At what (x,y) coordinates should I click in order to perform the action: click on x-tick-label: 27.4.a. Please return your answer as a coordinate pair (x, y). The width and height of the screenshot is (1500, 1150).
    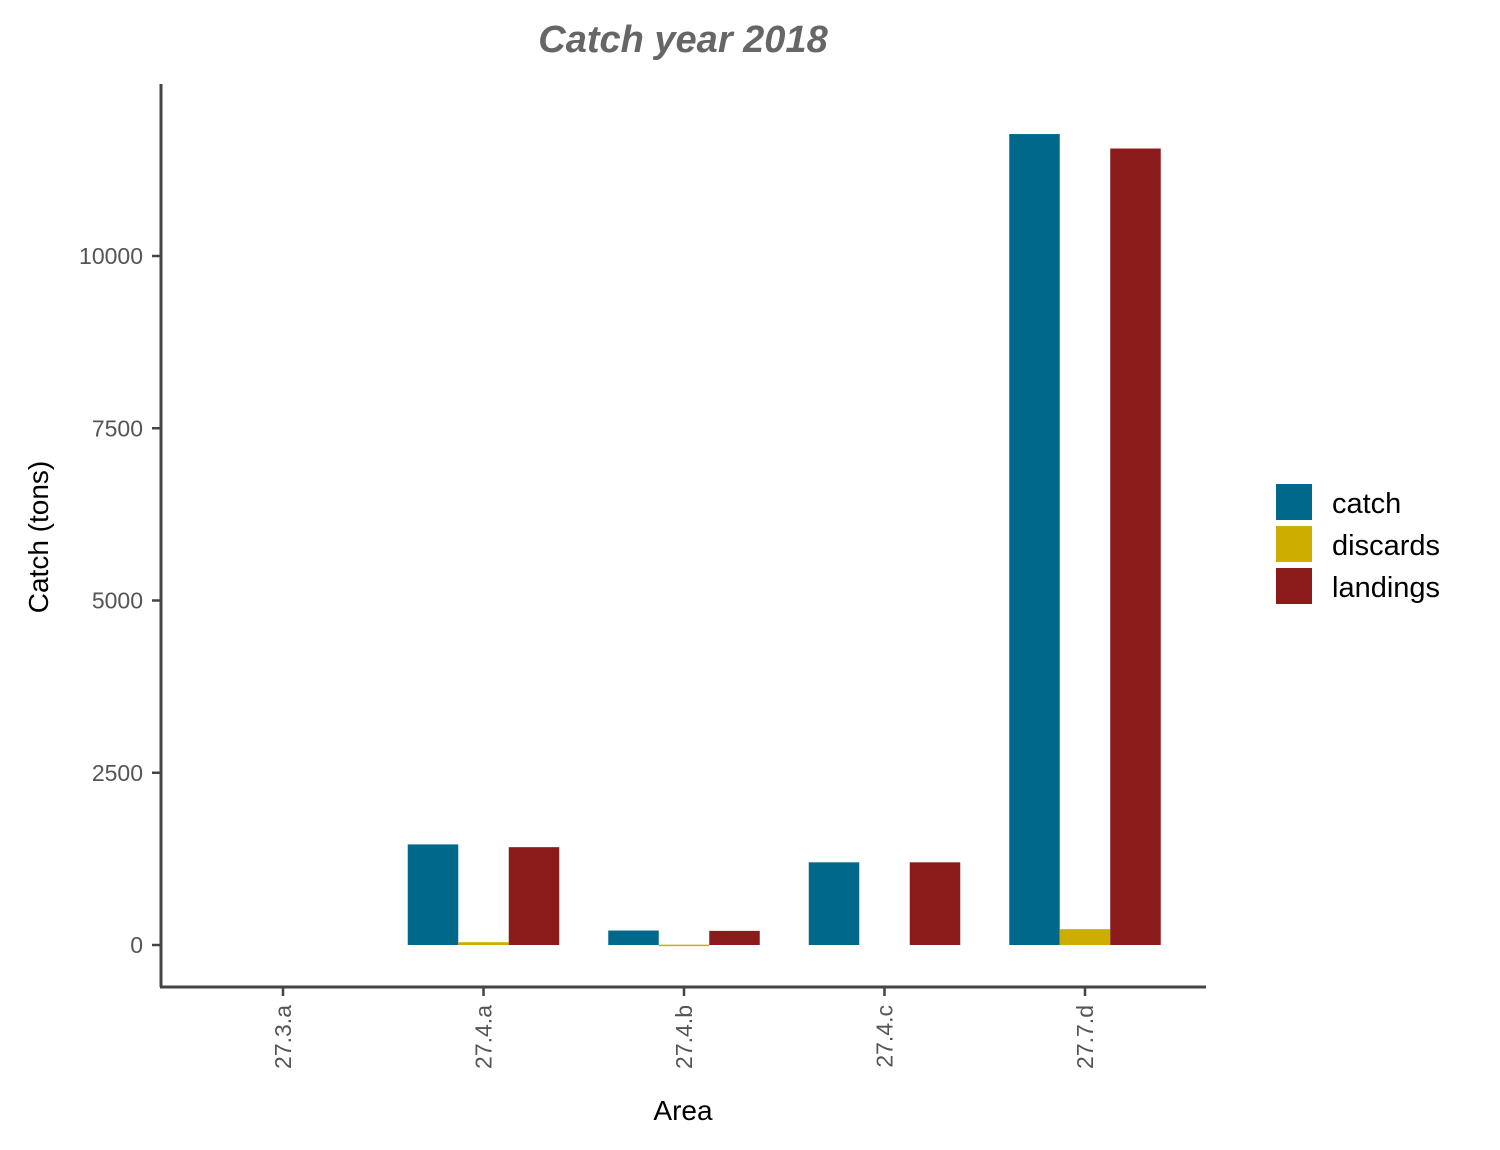
    Looking at the image, I should click on (484, 1037).